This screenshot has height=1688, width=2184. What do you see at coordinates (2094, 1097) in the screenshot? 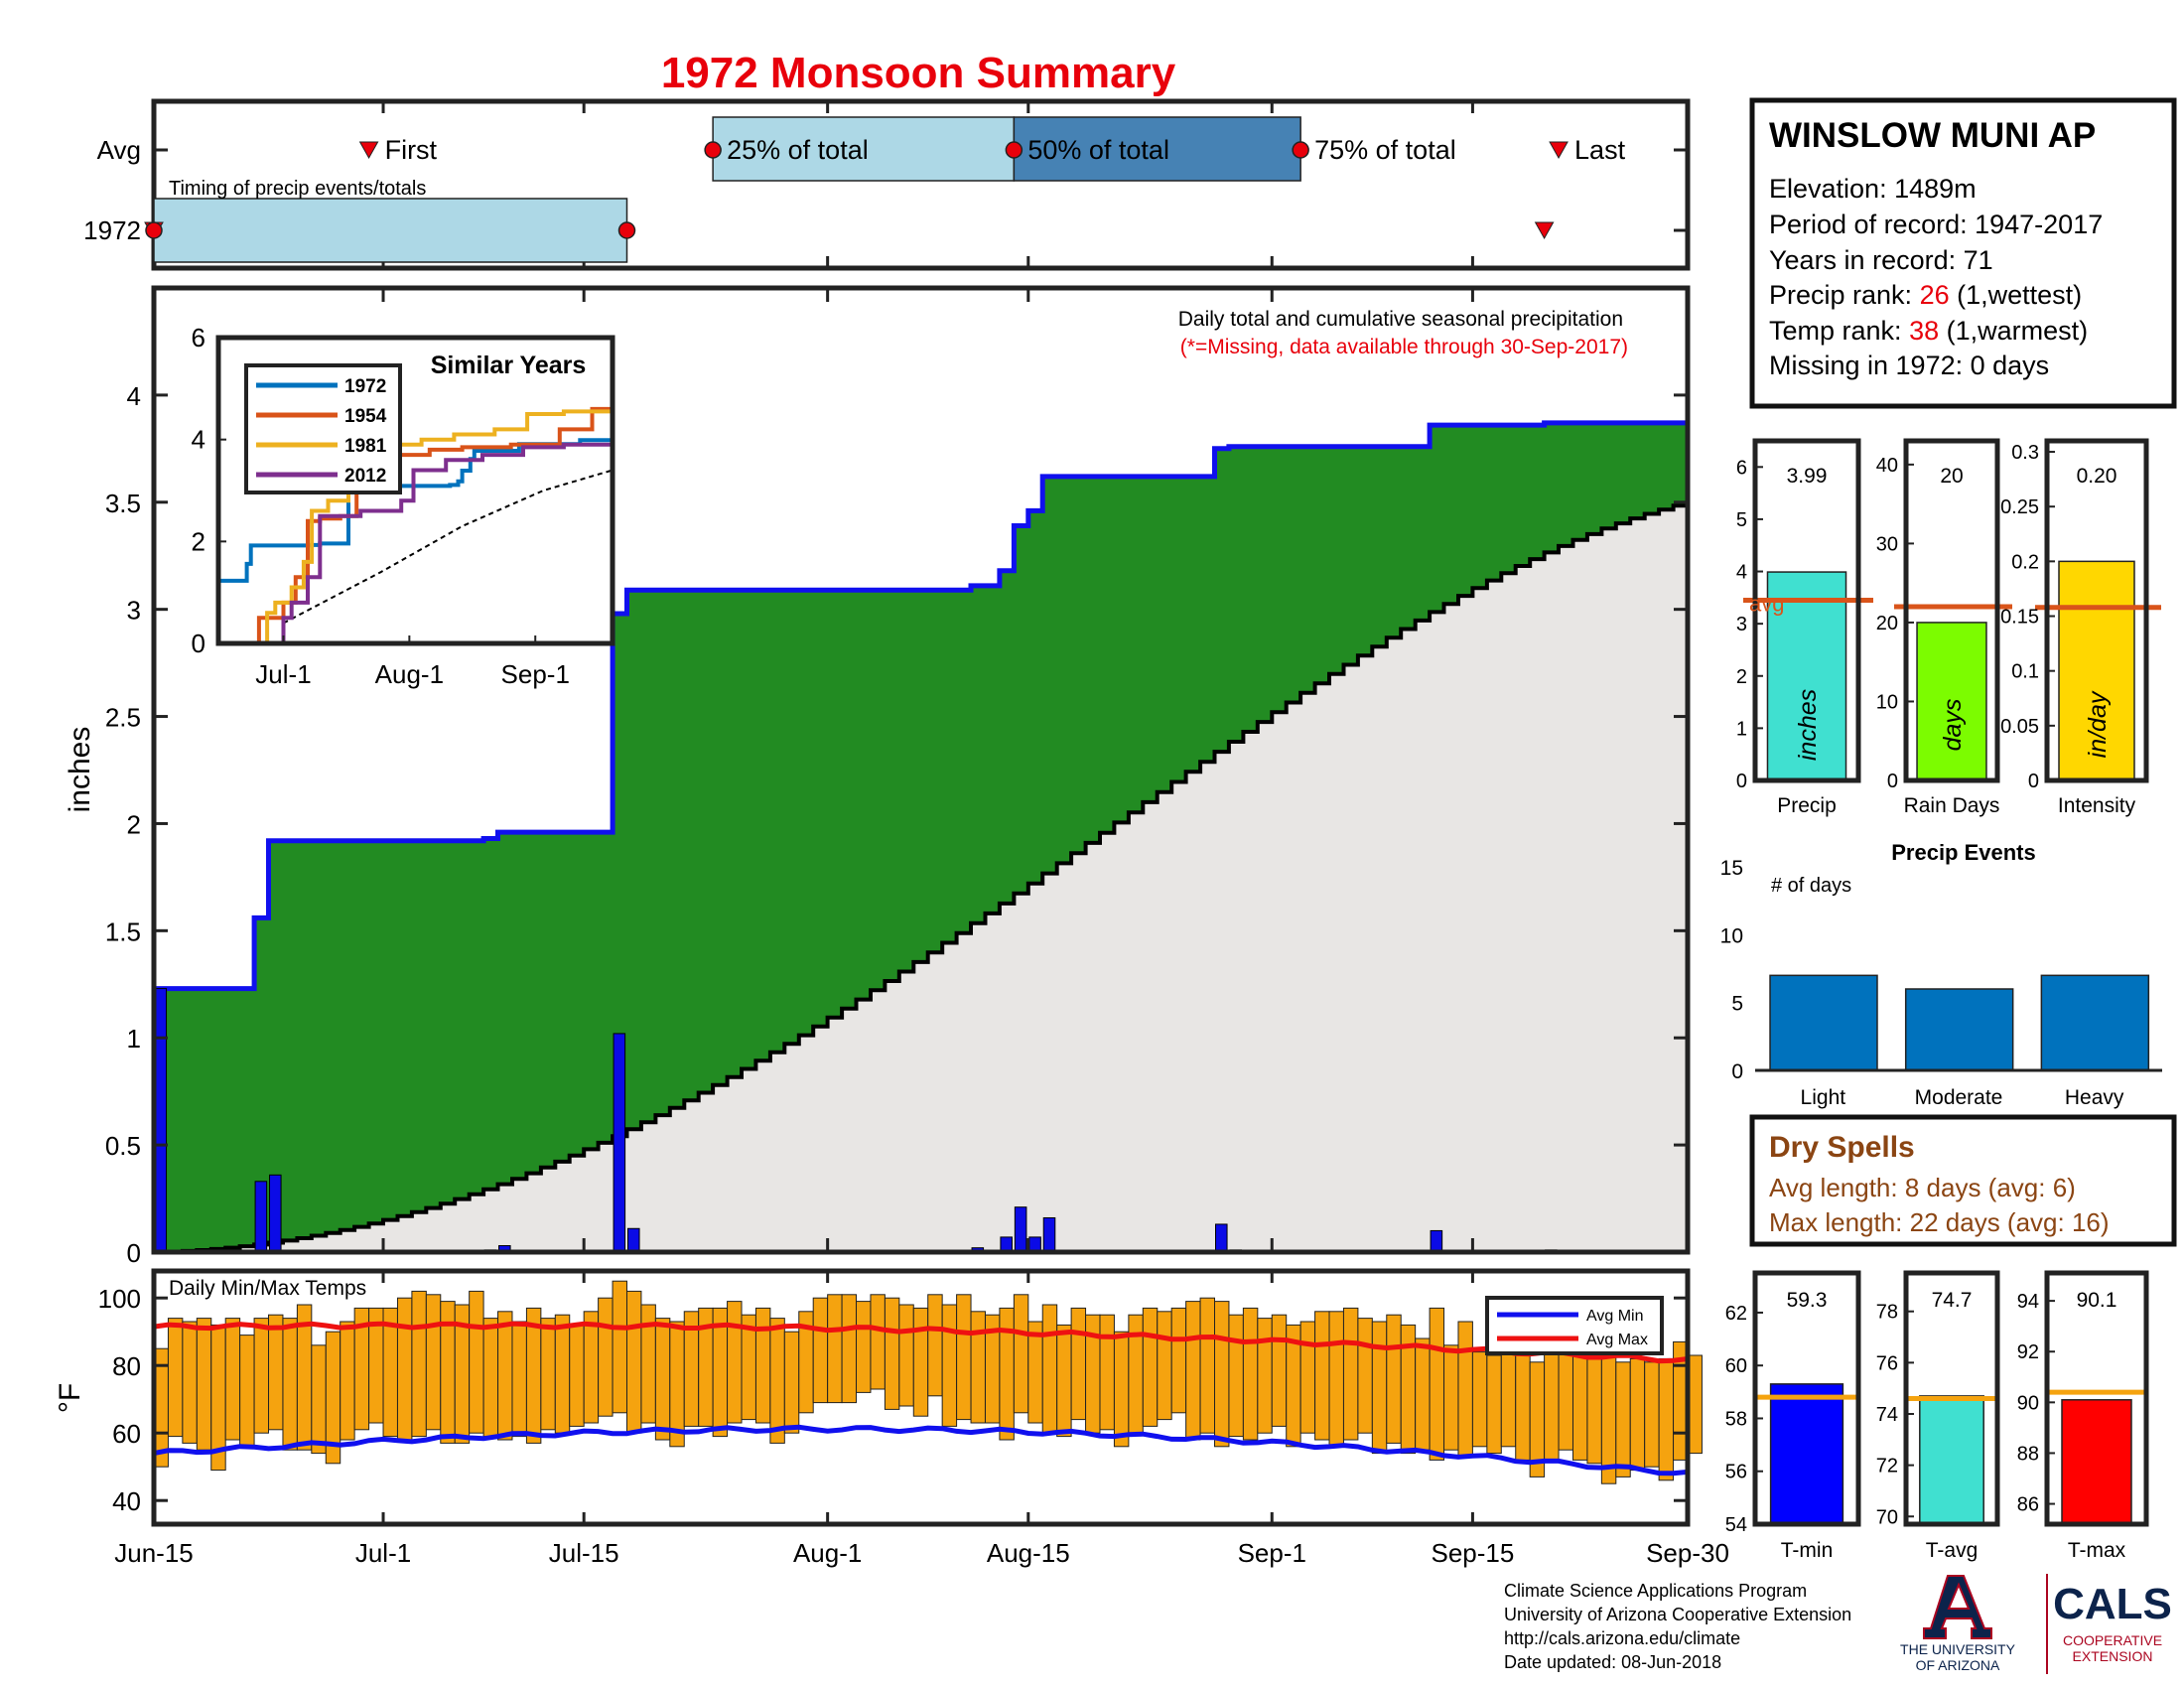
I see `event-category-label: Heavy` at bounding box center [2094, 1097].